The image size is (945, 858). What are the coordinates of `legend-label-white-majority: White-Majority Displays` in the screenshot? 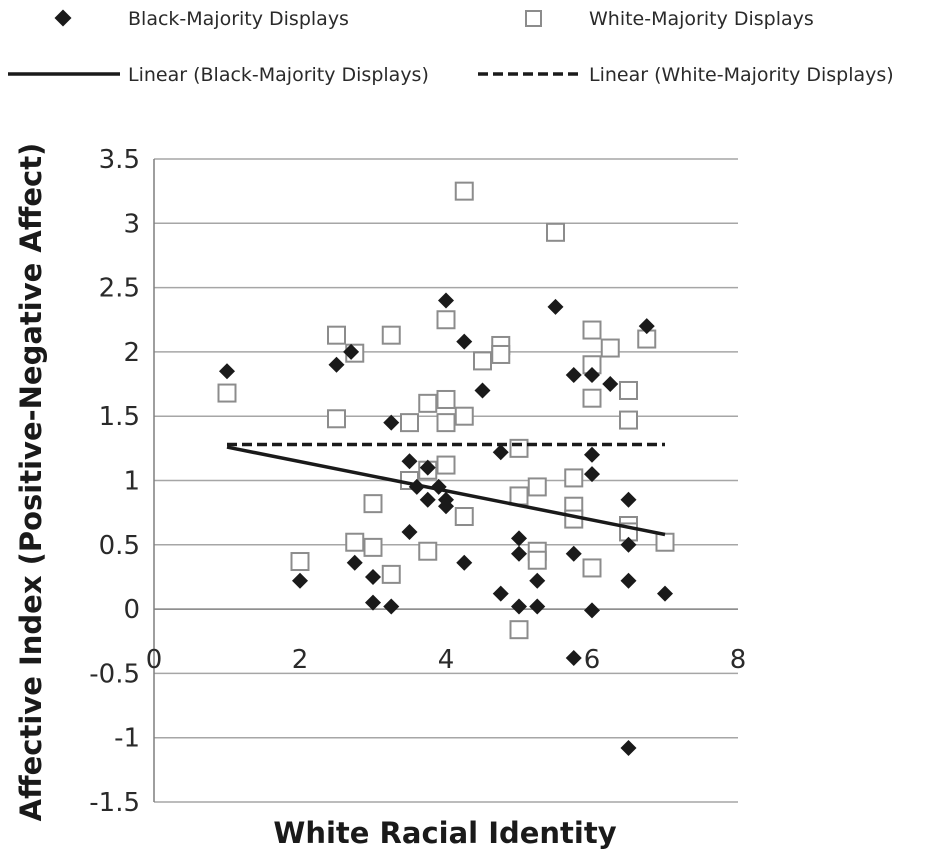 It's located at (701, 19).